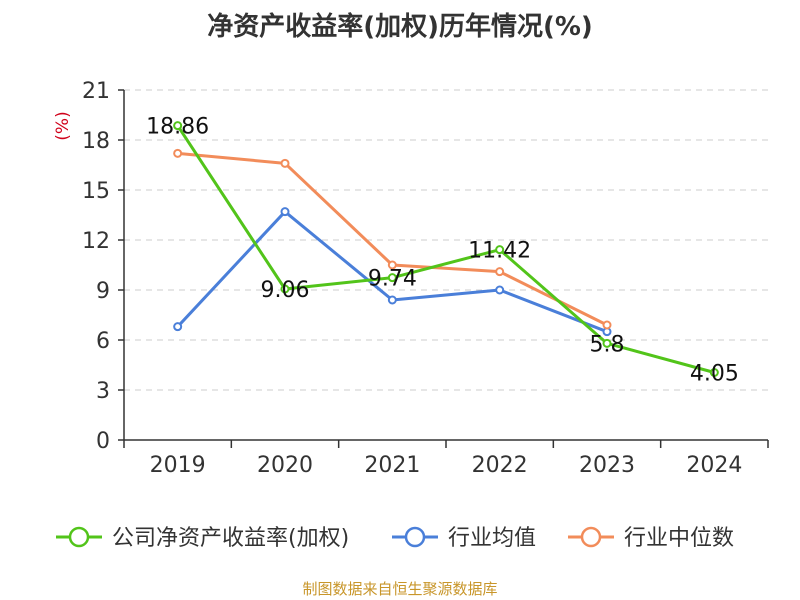 This screenshot has height=600, width=800. What do you see at coordinates (103, 441) in the screenshot?
I see `y-tick-label: 0` at bounding box center [103, 441].